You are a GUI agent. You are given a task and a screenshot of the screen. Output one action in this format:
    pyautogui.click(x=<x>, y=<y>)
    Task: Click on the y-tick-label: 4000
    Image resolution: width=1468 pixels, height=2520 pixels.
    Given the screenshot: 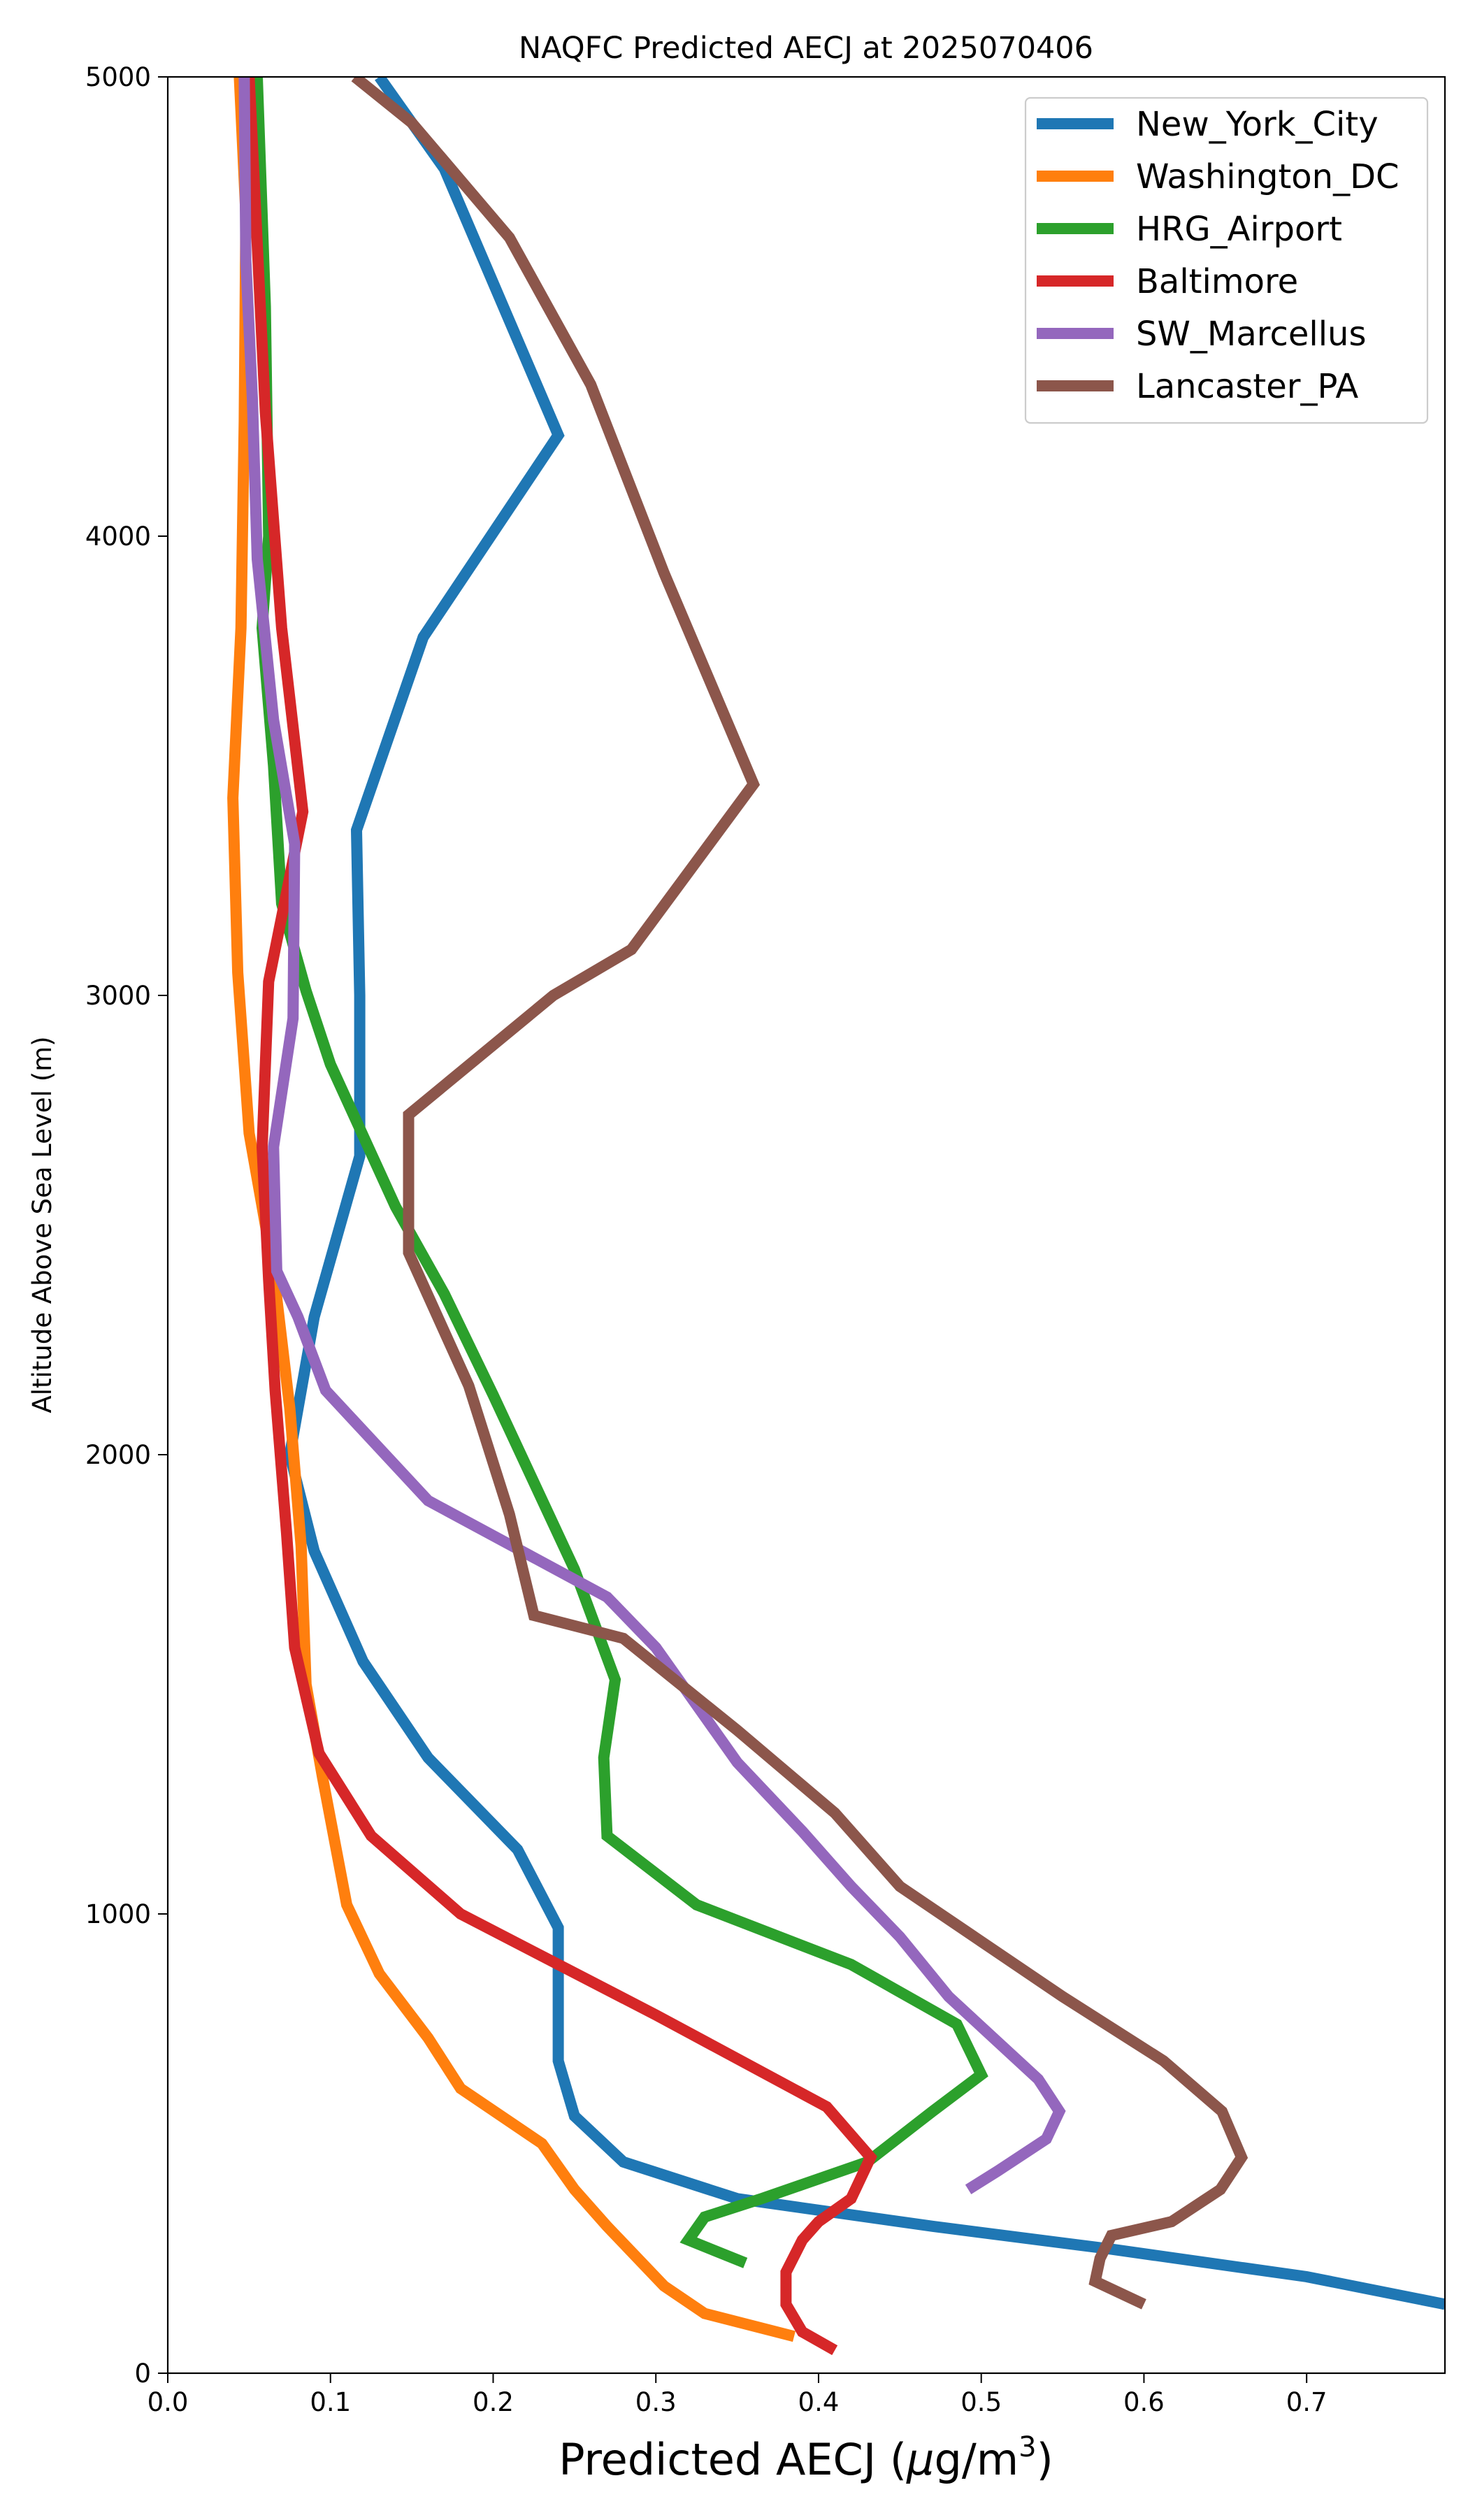 What is the action you would take?
    pyautogui.click(x=118, y=536)
    